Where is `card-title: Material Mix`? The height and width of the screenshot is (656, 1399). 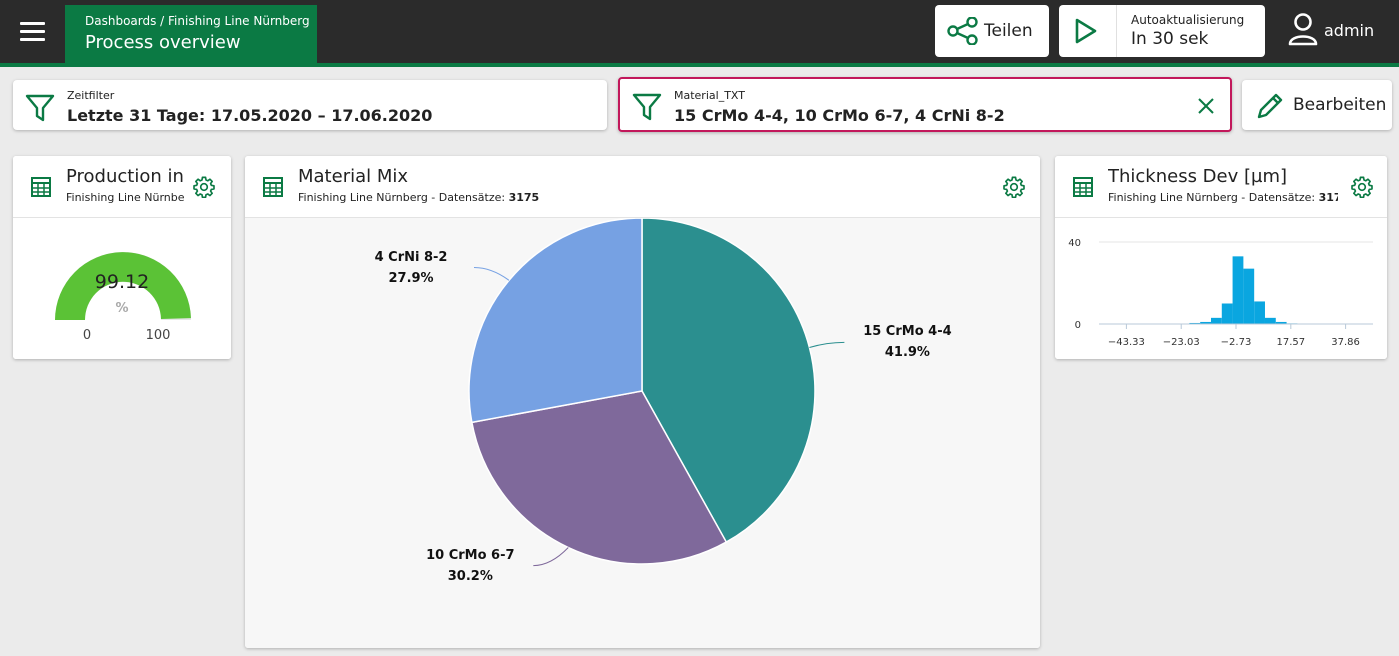 card-title: Material Mix is located at coordinates (353, 176).